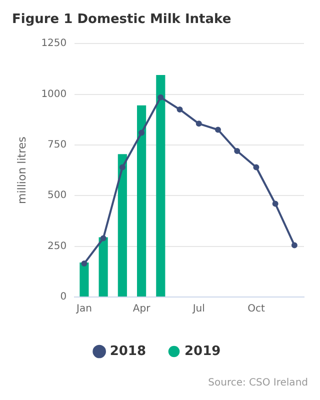 The height and width of the screenshot is (400, 320). Describe the element at coordinates (63, 297) in the screenshot. I see `y-tick-label: 0` at that location.